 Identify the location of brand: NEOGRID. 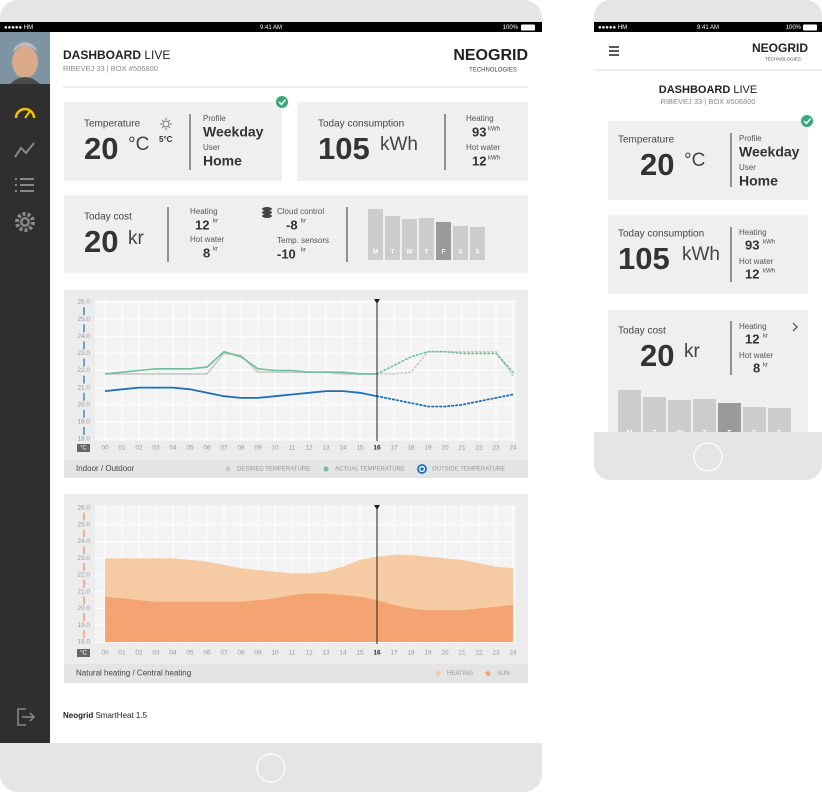
(780, 48).